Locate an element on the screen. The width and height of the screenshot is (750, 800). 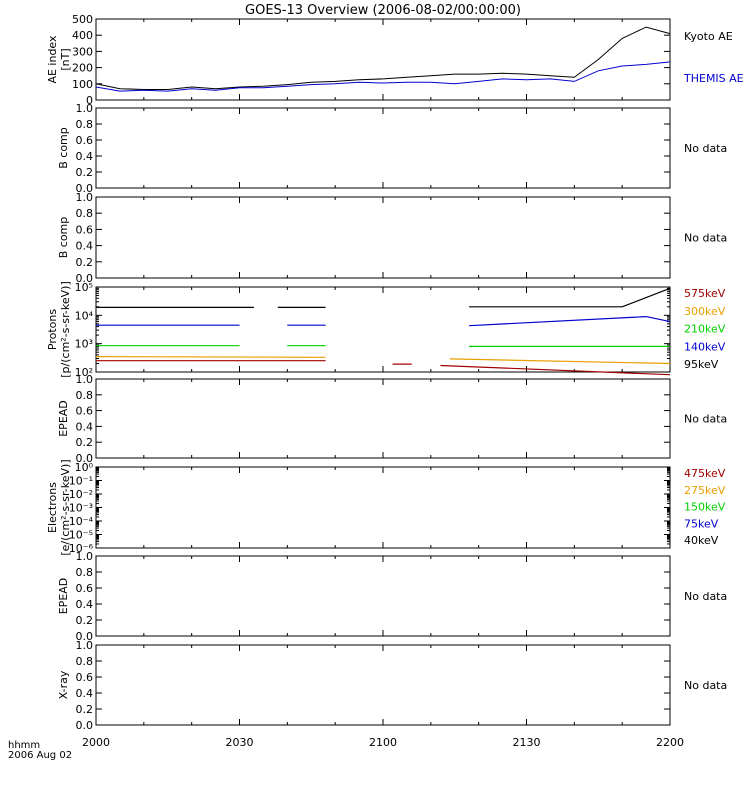
y-axis-label: X-ray is located at coordinates (63, 684).